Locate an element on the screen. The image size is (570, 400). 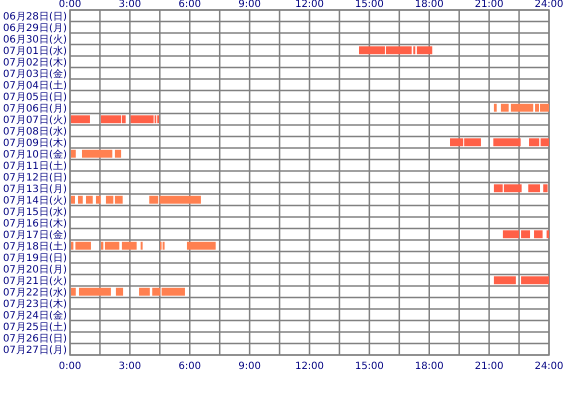
y-tick-label: 07月14日(火) is located at coordinates (35, 200).